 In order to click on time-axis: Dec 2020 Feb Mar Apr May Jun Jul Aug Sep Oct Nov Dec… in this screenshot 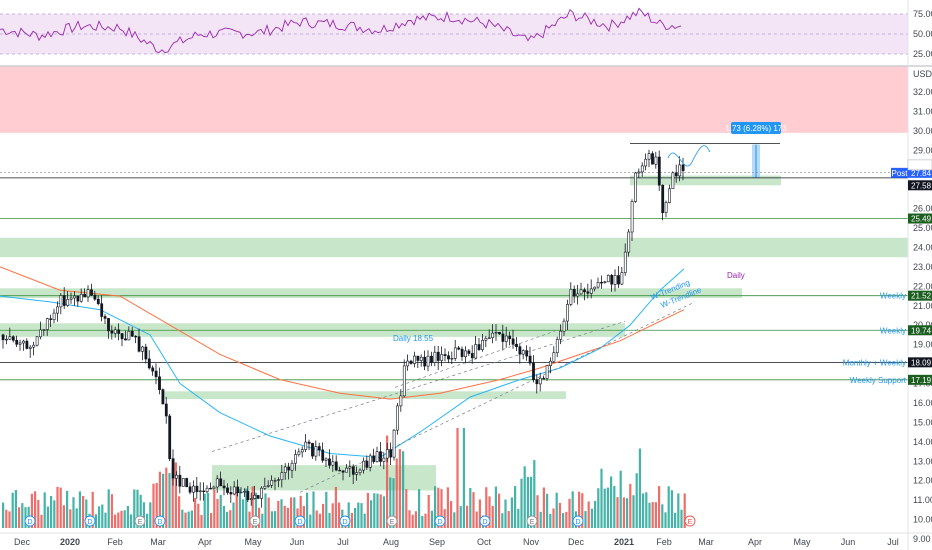, I will do `click(466, 539)`.